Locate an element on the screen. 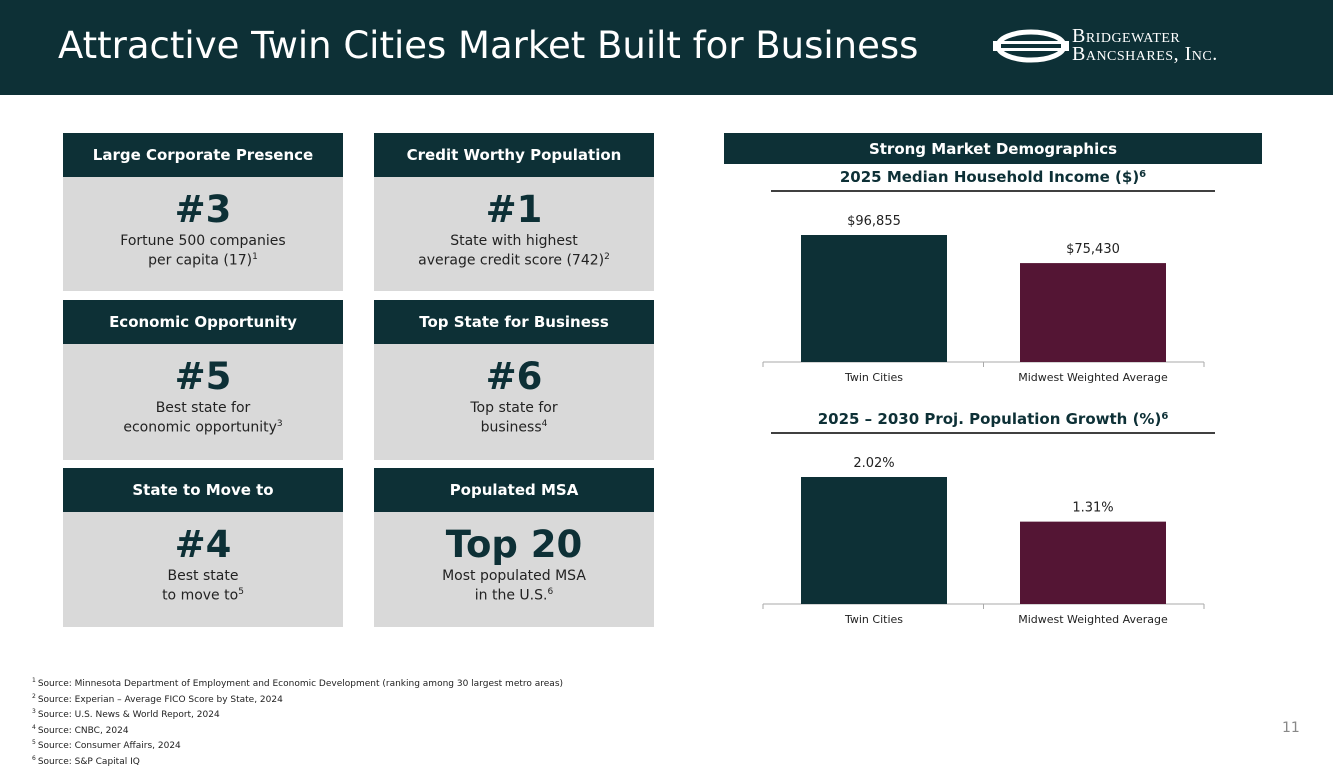  card-description: Most populated MSA in the U.S.6 is located at coordinates (514, 586).